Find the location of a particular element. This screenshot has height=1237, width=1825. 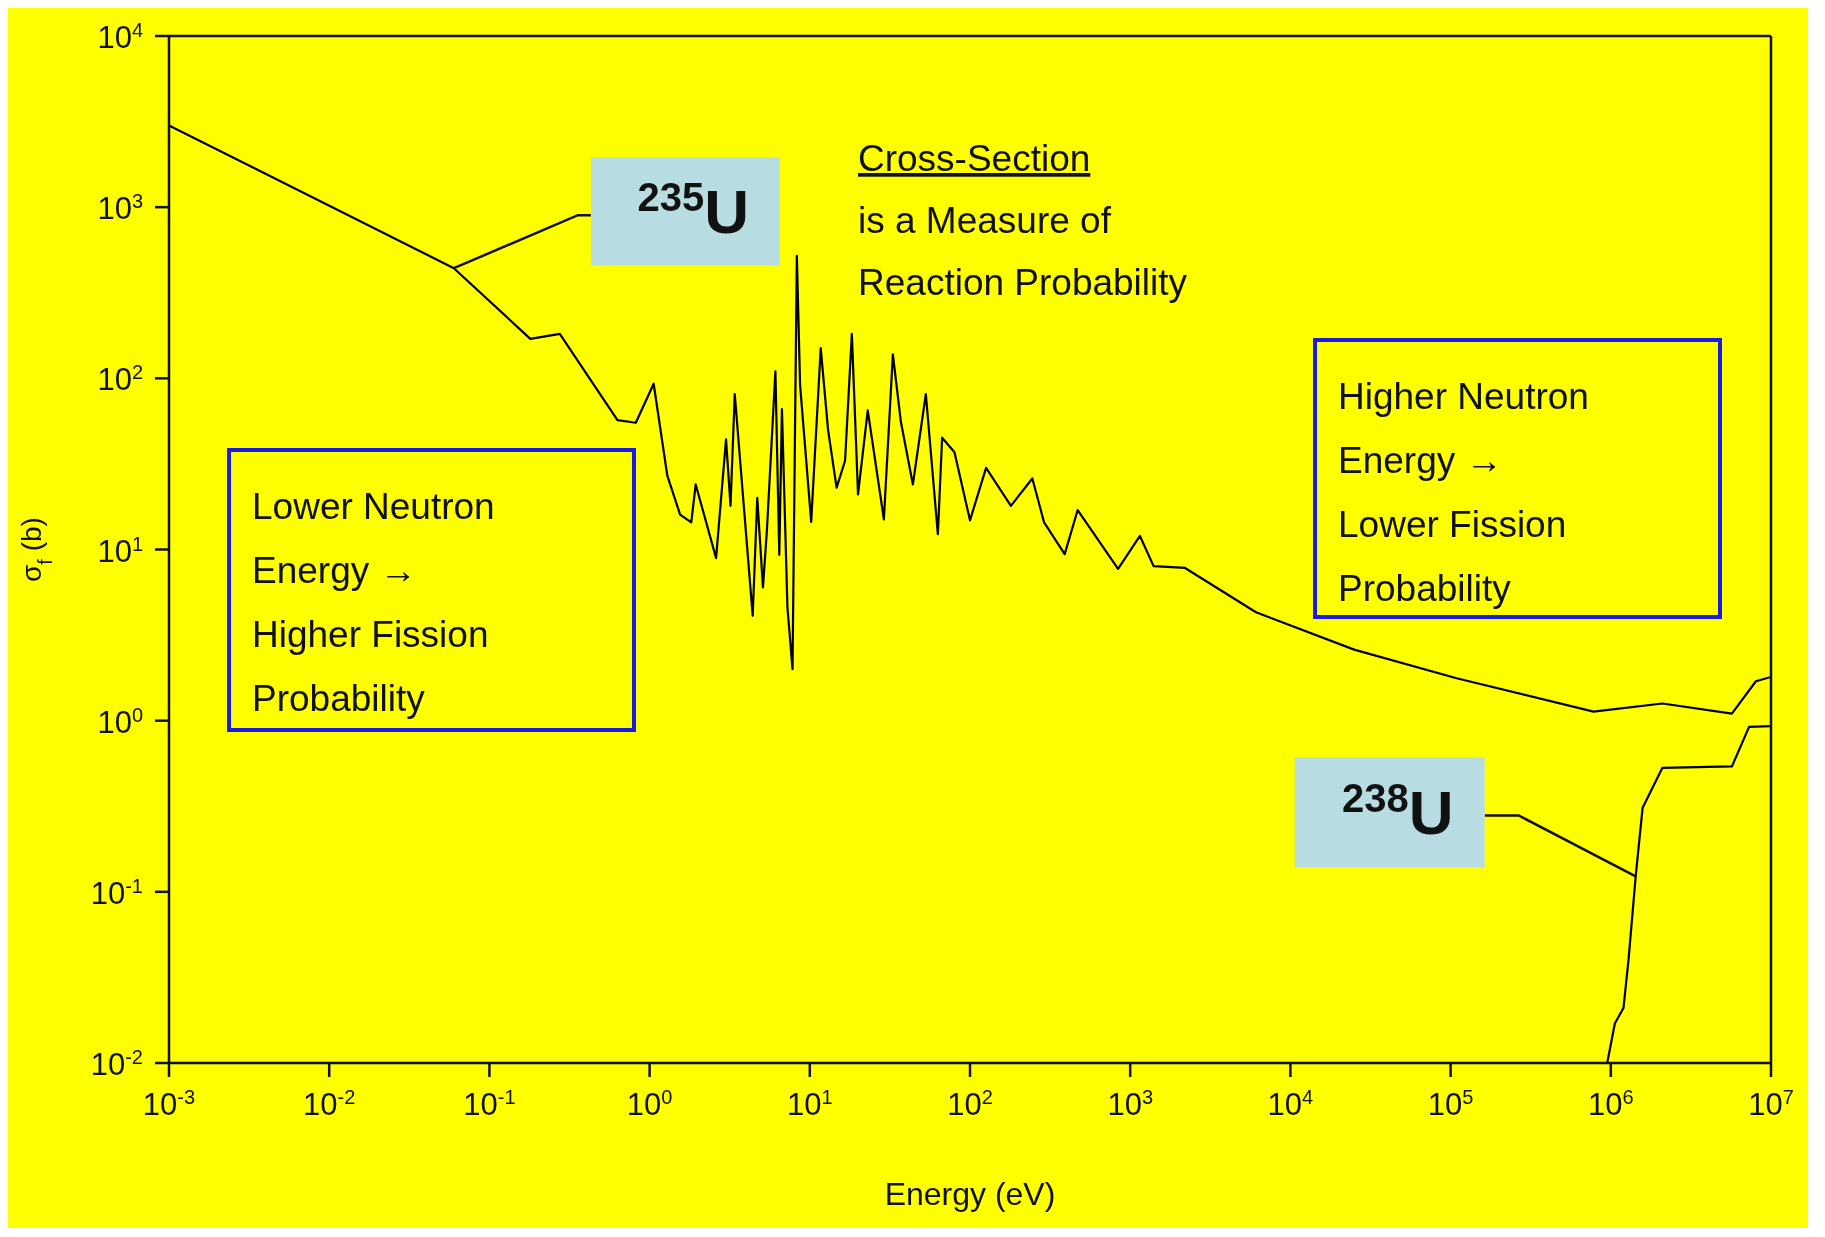

y-tick-label: 10$^{-2}$ is located at coordinates (116, 1064).